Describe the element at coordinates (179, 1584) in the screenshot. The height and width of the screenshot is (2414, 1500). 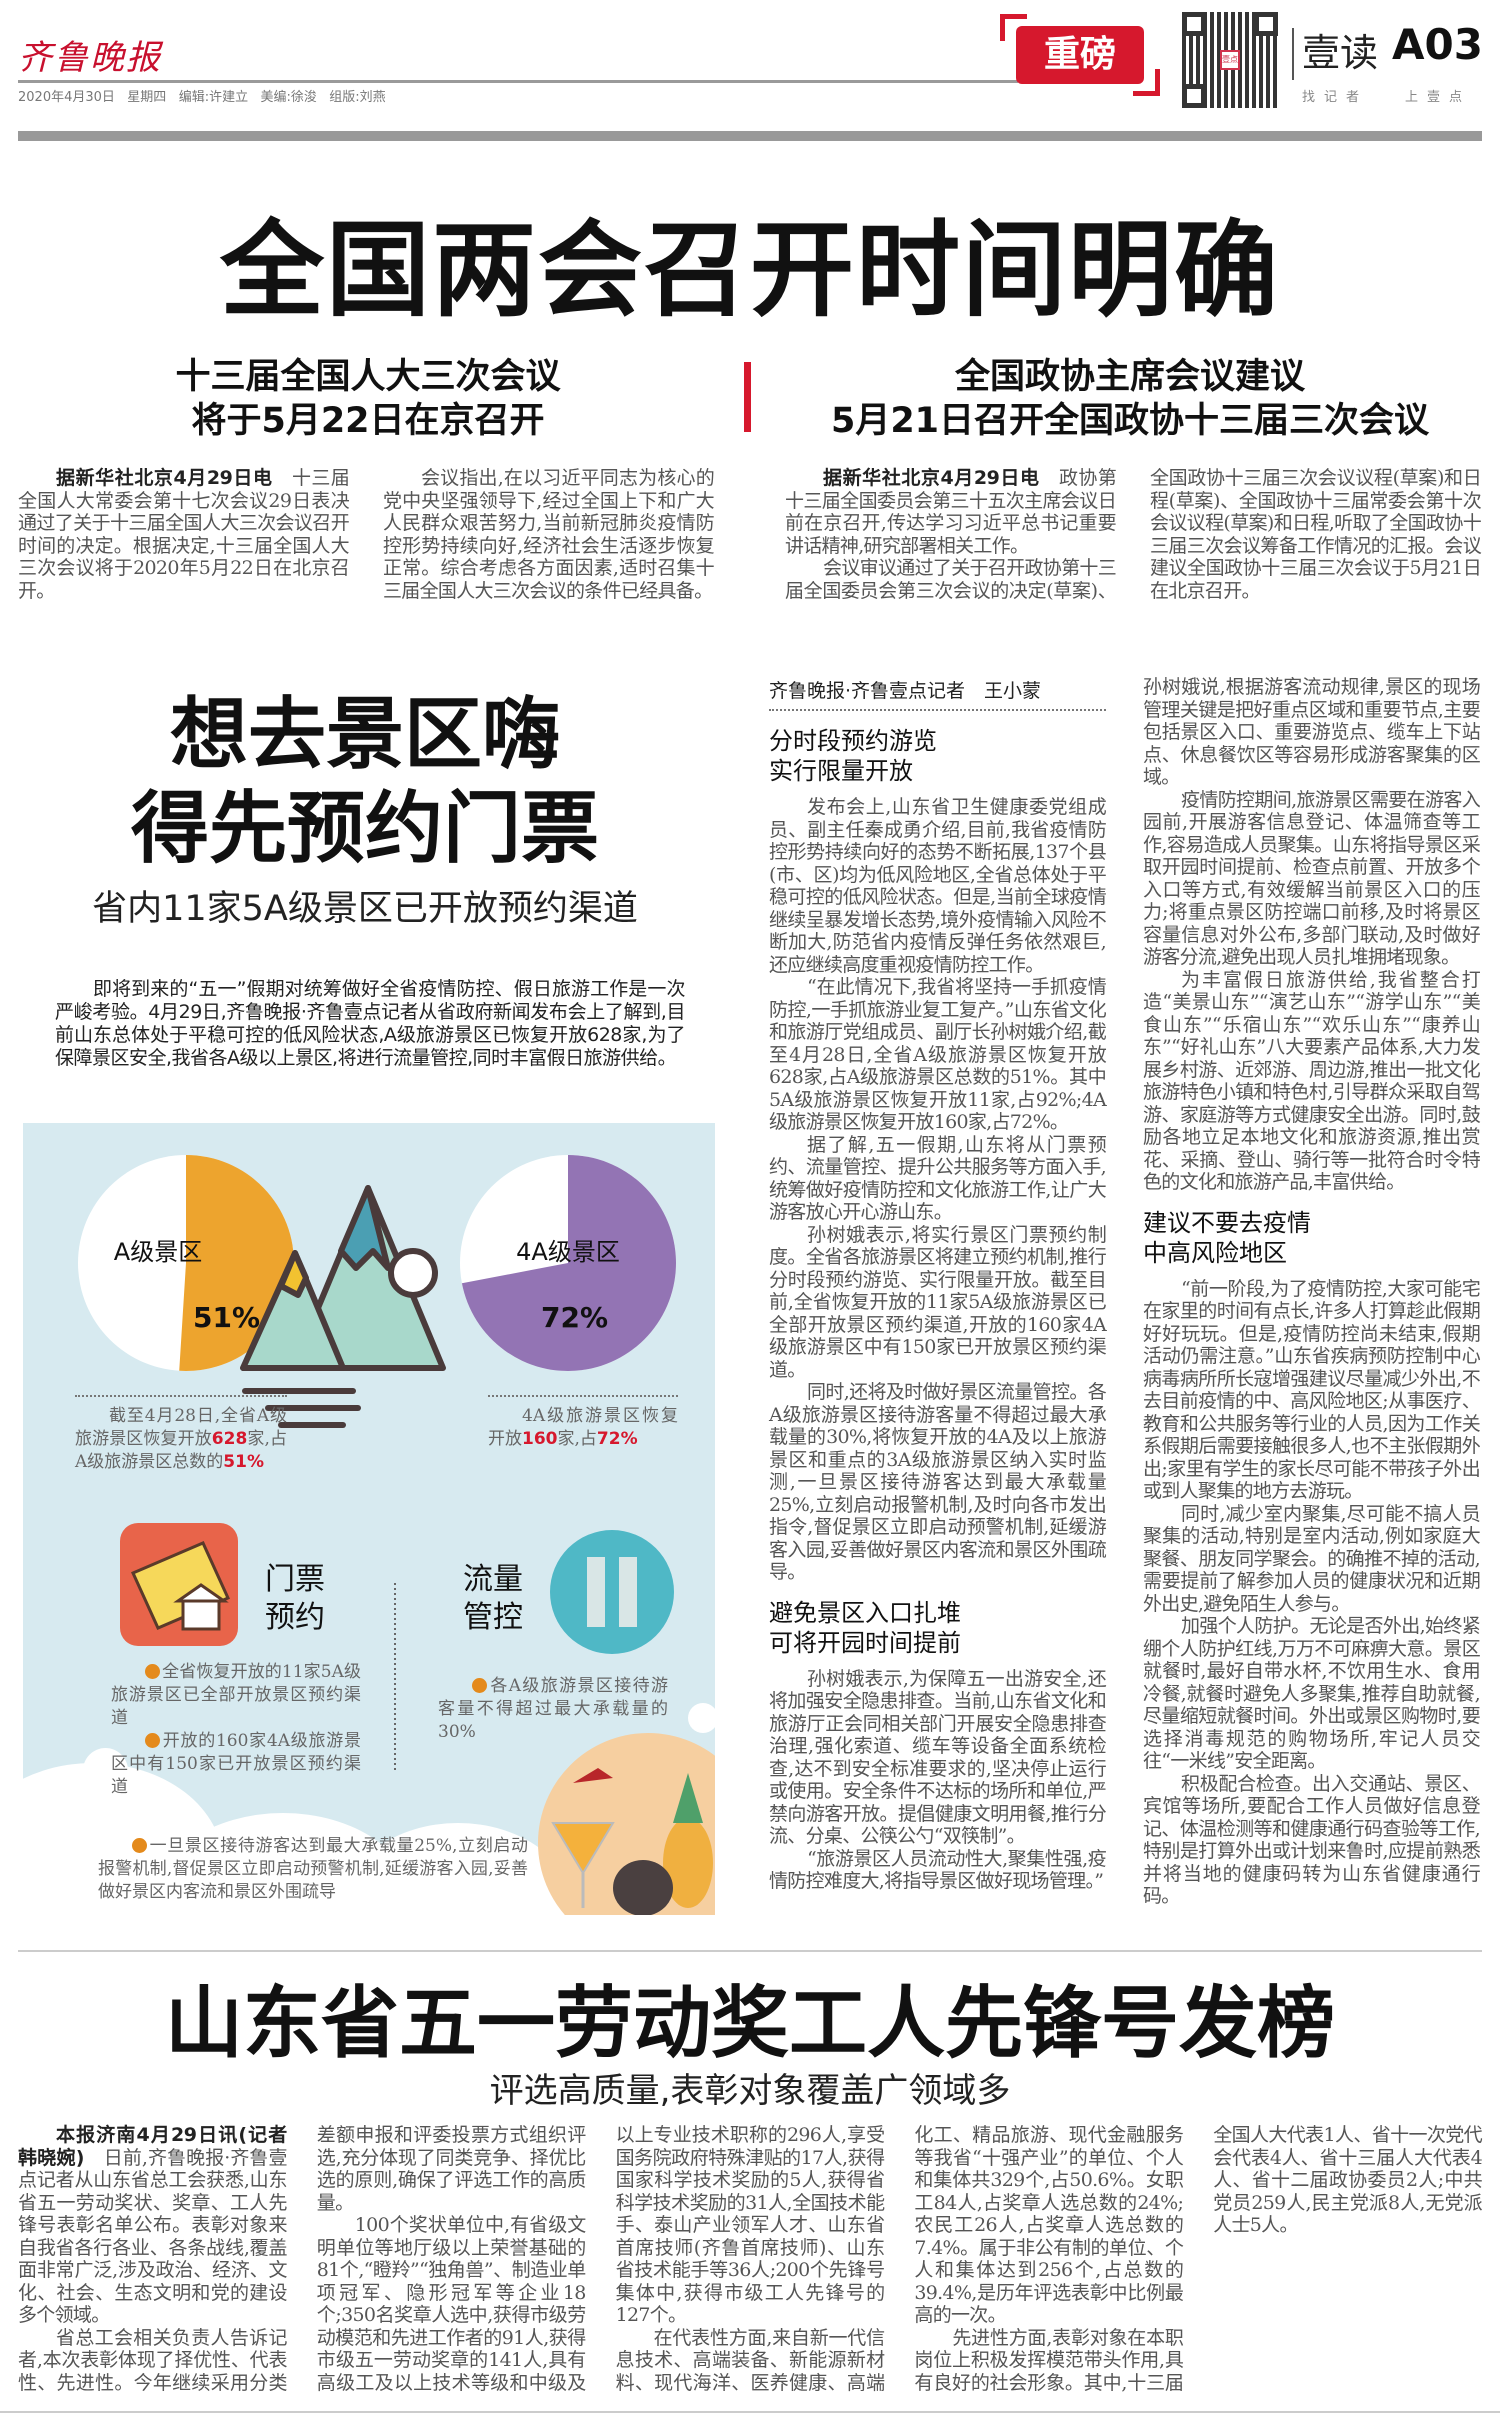
I see `ticket-icon` at that location.